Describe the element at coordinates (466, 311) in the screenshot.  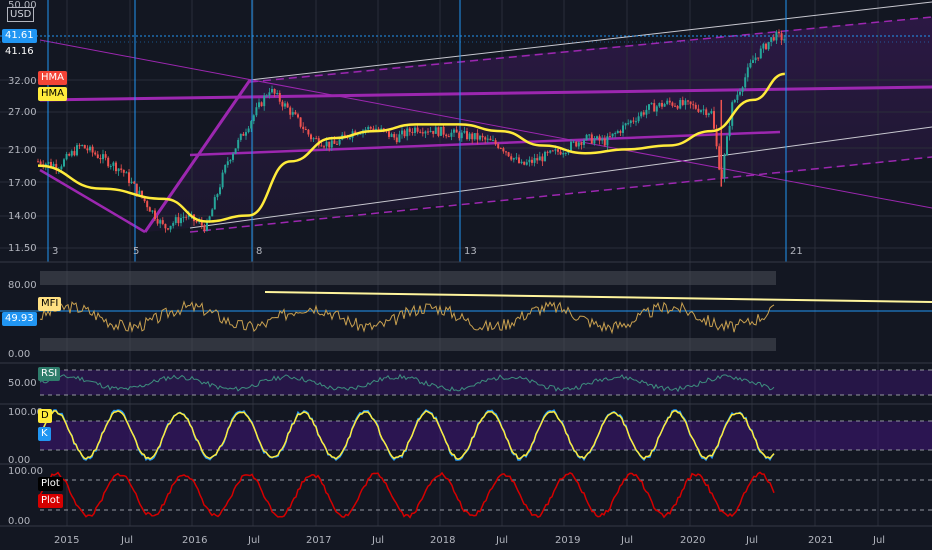
I see `mfi-pane` at that location.